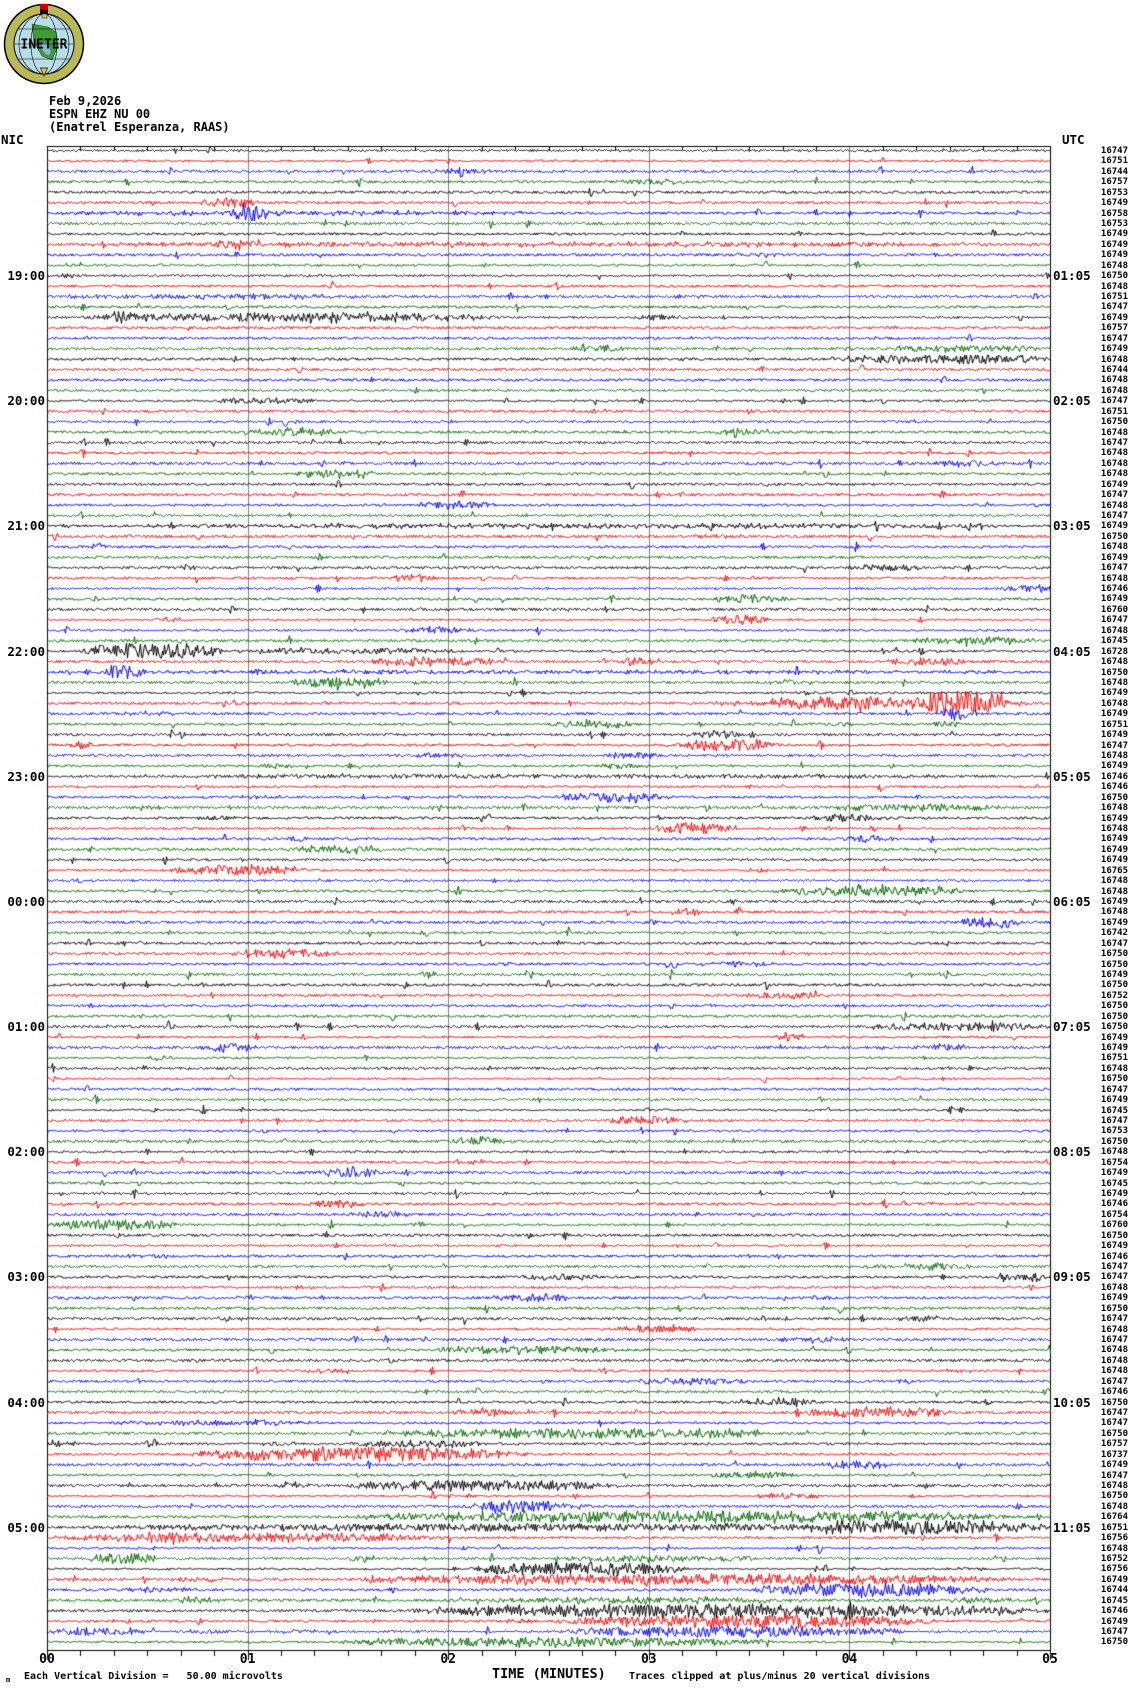 The image size is (1130, 1689). What do you see at coordinates (1073, 139) in the screenshot?
I see `right-timezone-label: UTC` at bounding box center [1073, 139].